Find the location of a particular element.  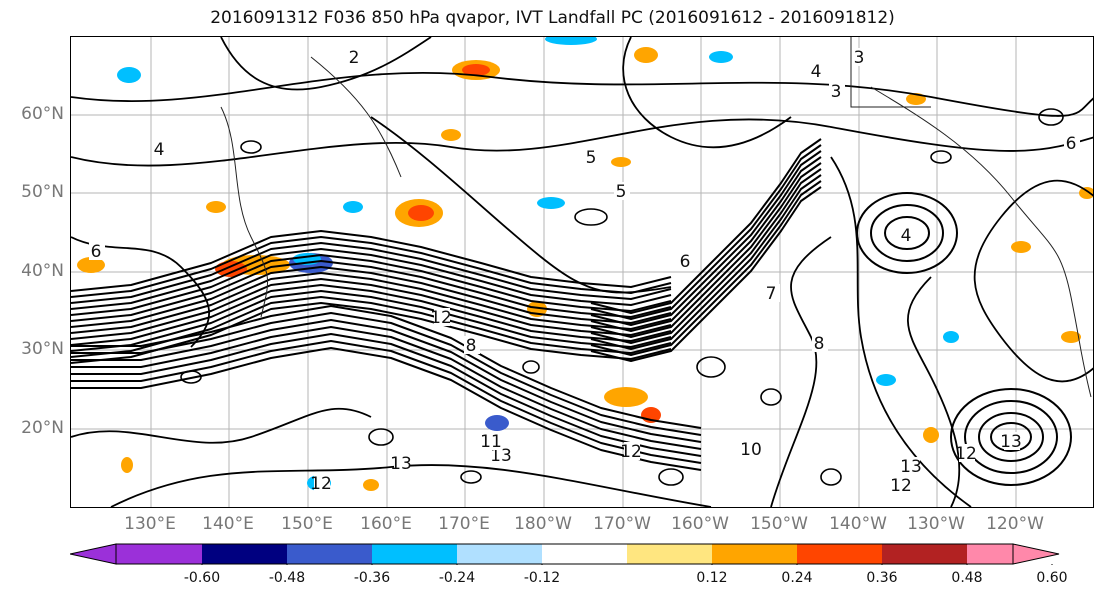

colorbar is located at coordinates (565, 554).